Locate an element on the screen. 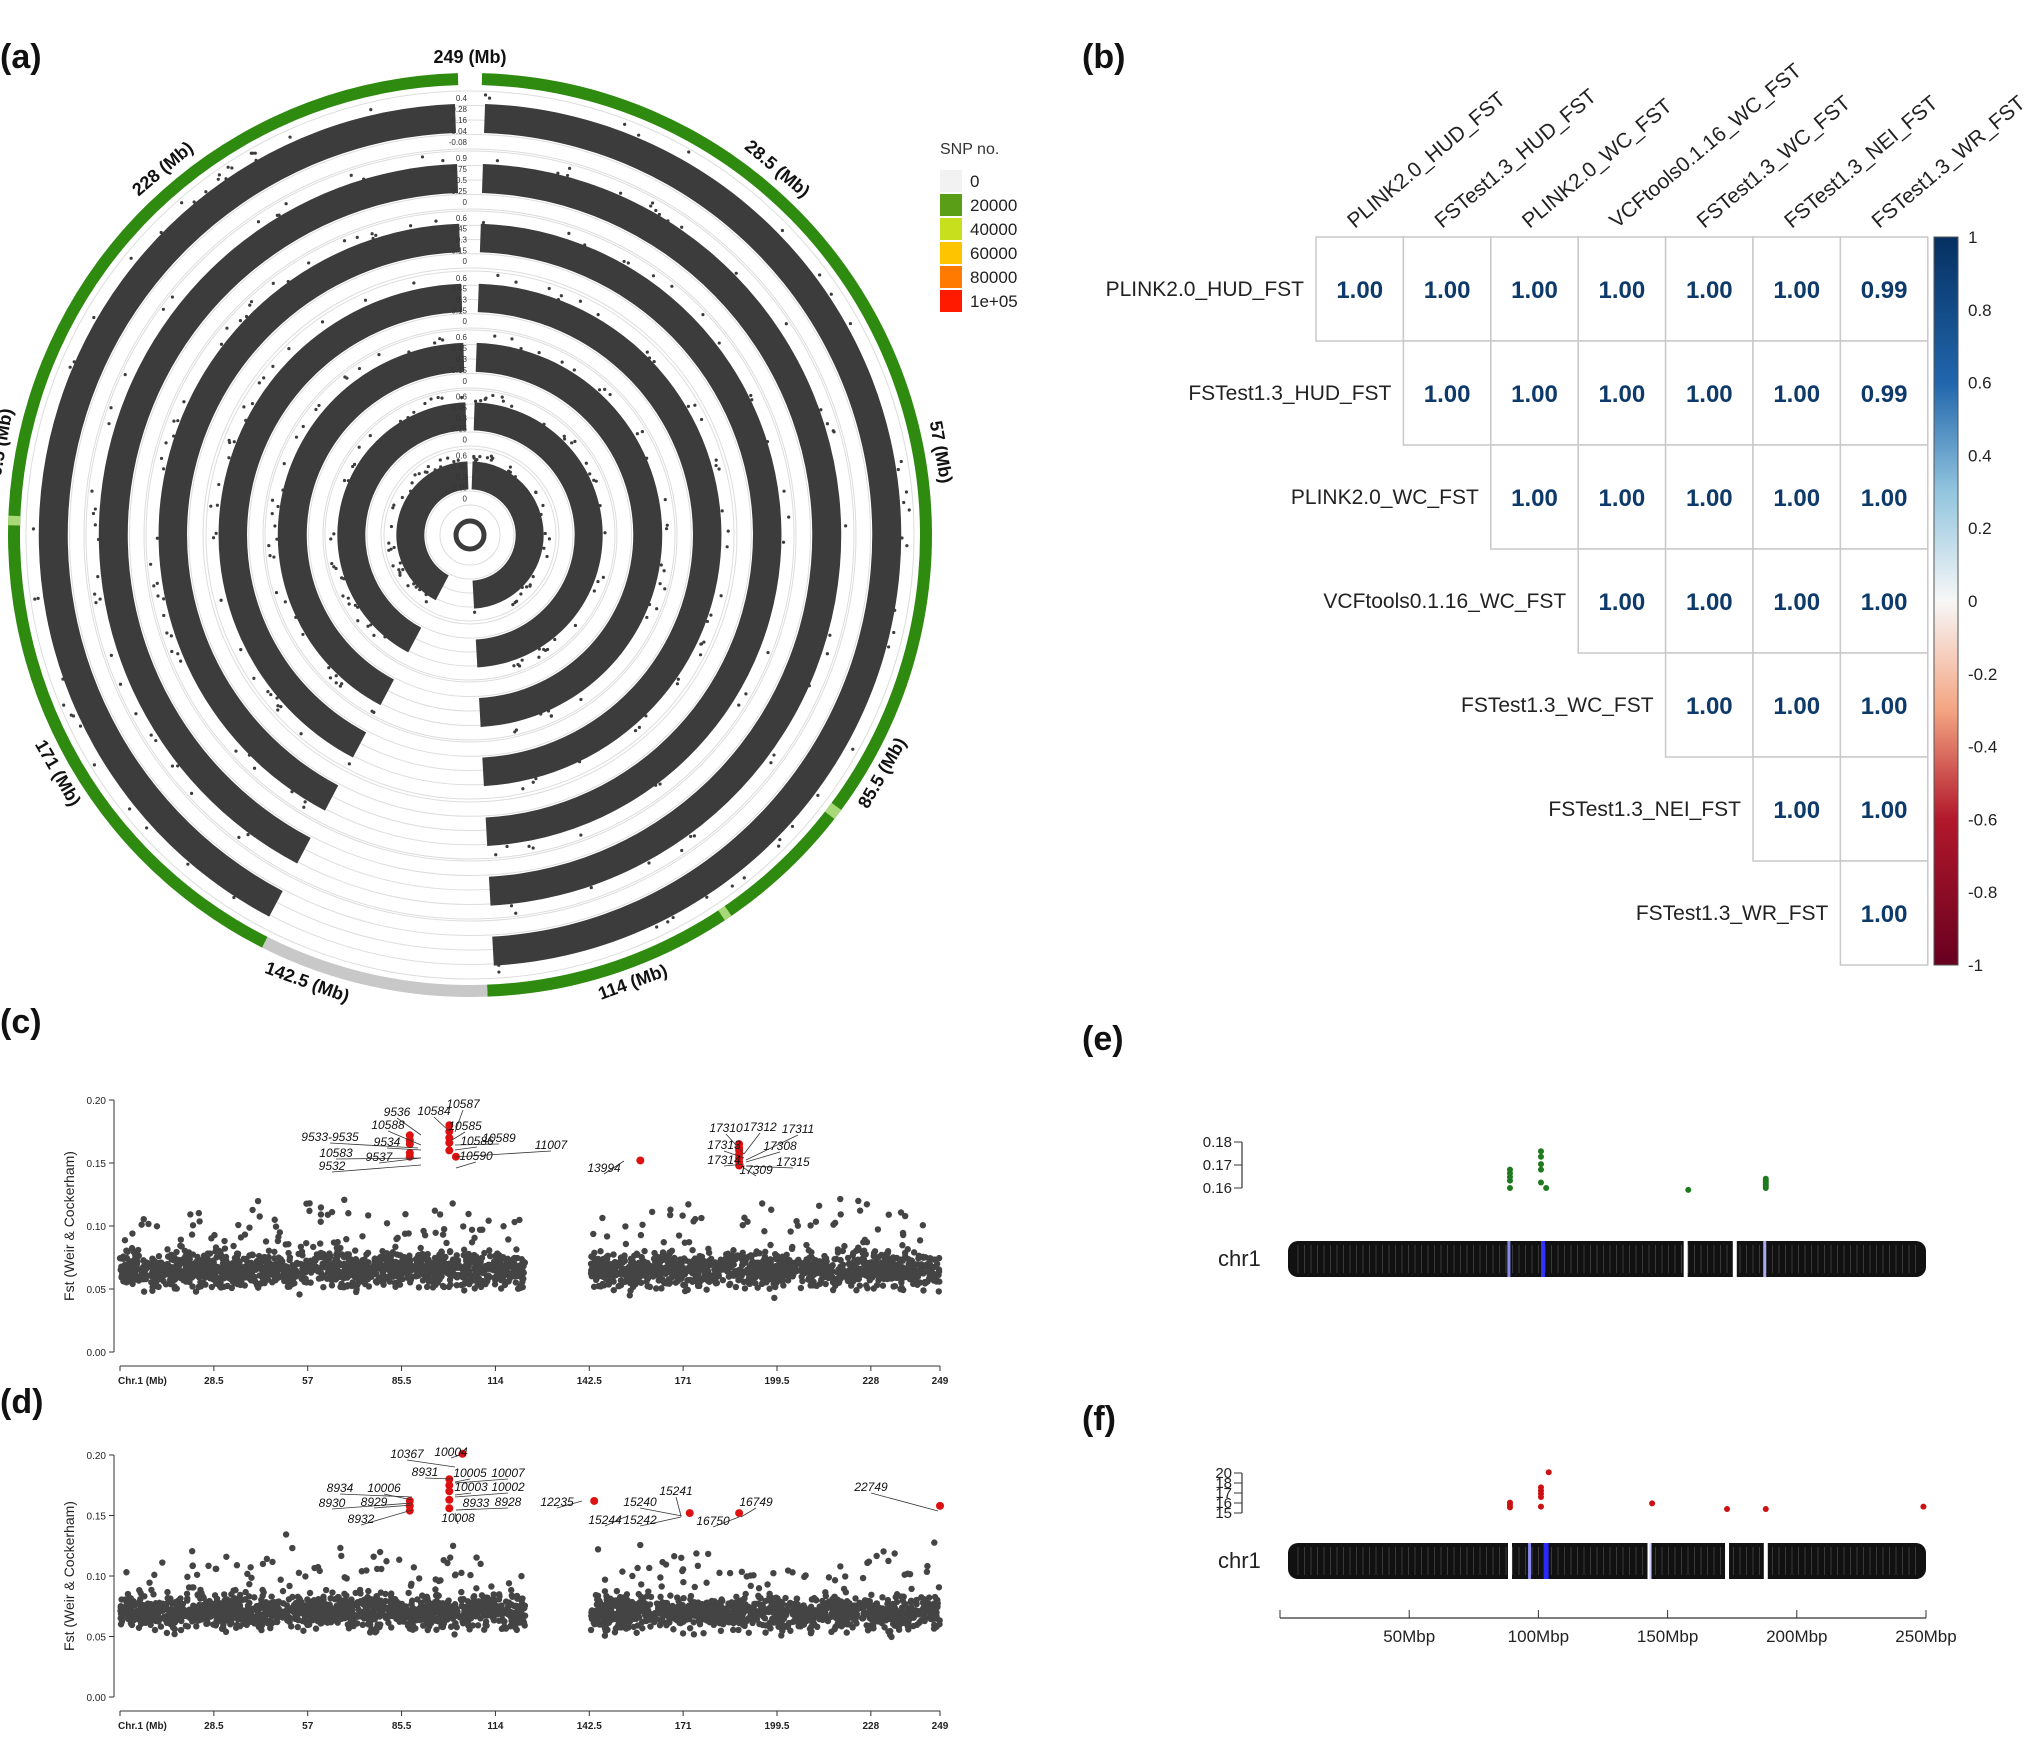  column-header: FSTest1.3_WC_FST is located at coordinates (1774, 161).